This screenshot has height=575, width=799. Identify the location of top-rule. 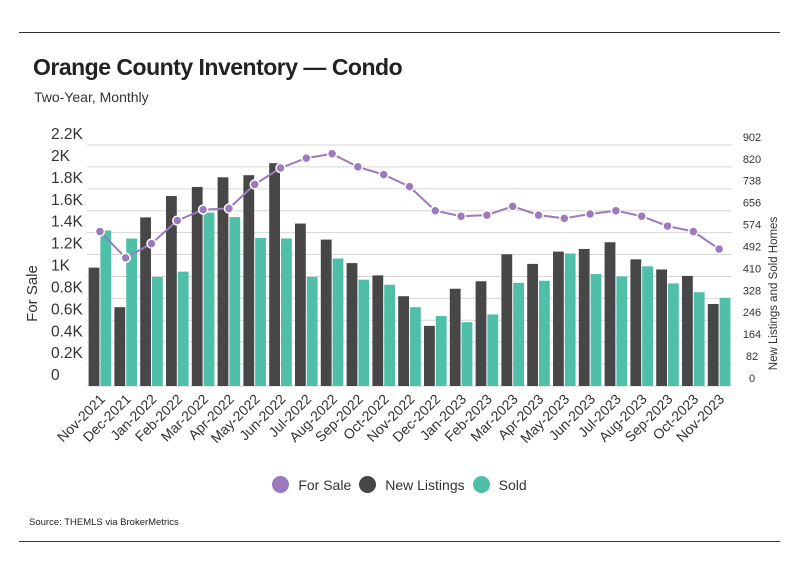
(399, 32).